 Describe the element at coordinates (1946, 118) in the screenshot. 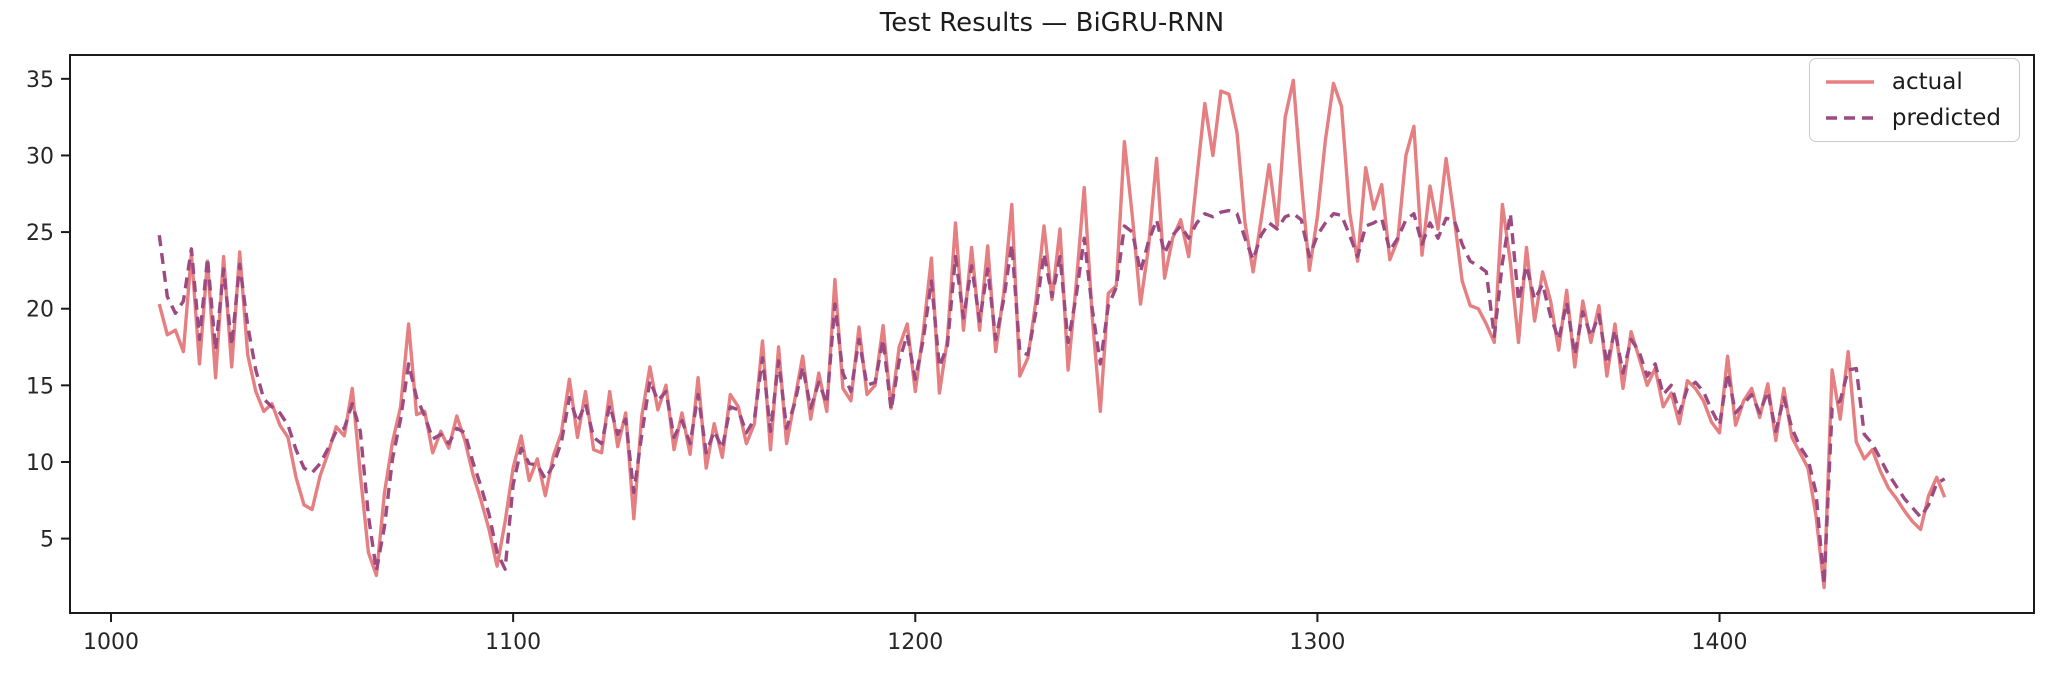

I see `legend-label-predicted: predicted` at that location.